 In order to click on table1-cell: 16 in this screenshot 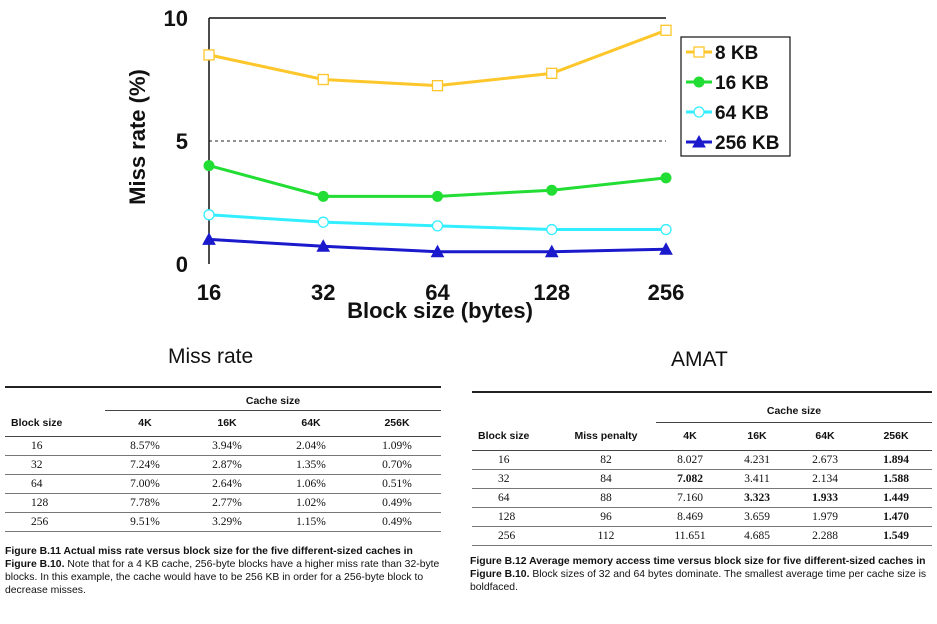, I will do `click(55, 446)`.